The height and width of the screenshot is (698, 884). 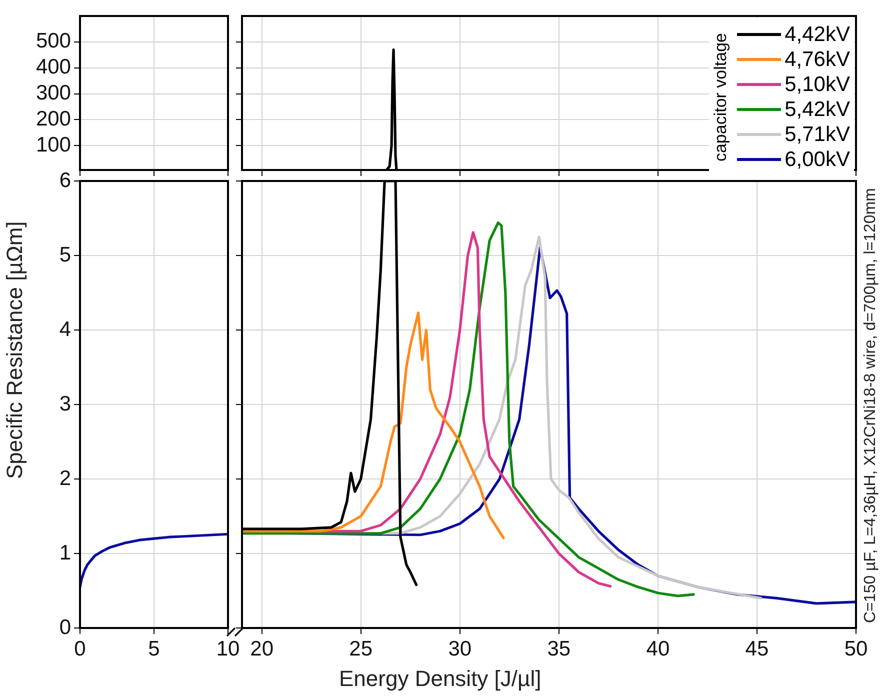 I want to click on y-tick-label: 300, so click(x=53, y=93).